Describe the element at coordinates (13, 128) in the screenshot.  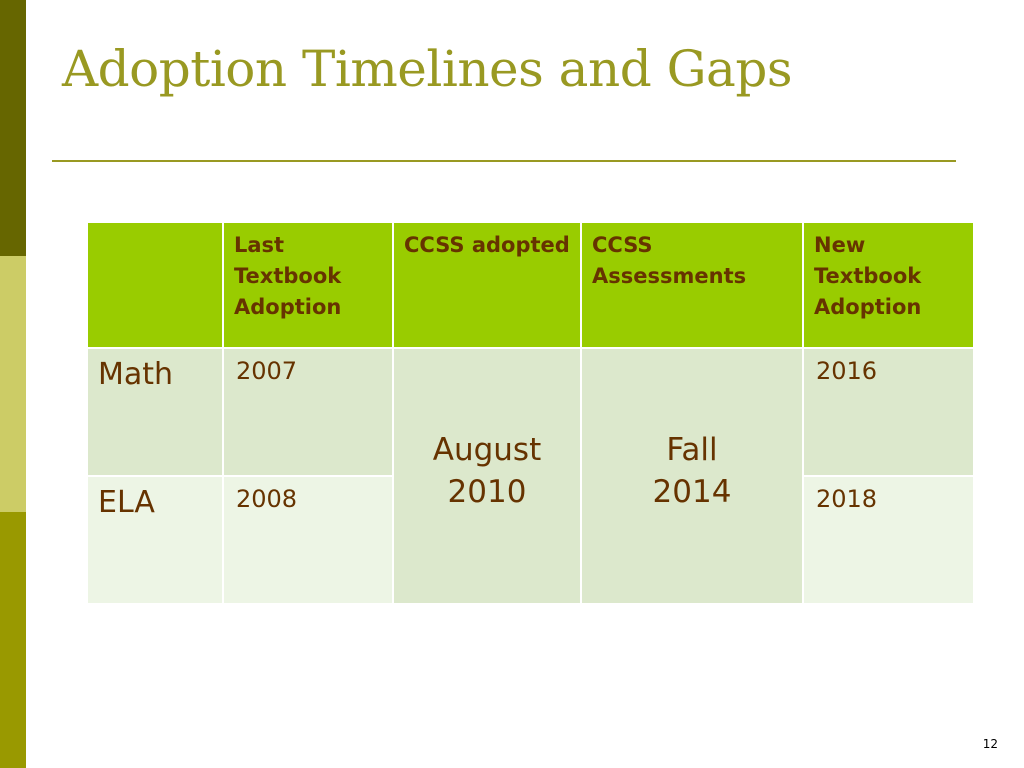
I see `sidebar-stripe-top` at that location.